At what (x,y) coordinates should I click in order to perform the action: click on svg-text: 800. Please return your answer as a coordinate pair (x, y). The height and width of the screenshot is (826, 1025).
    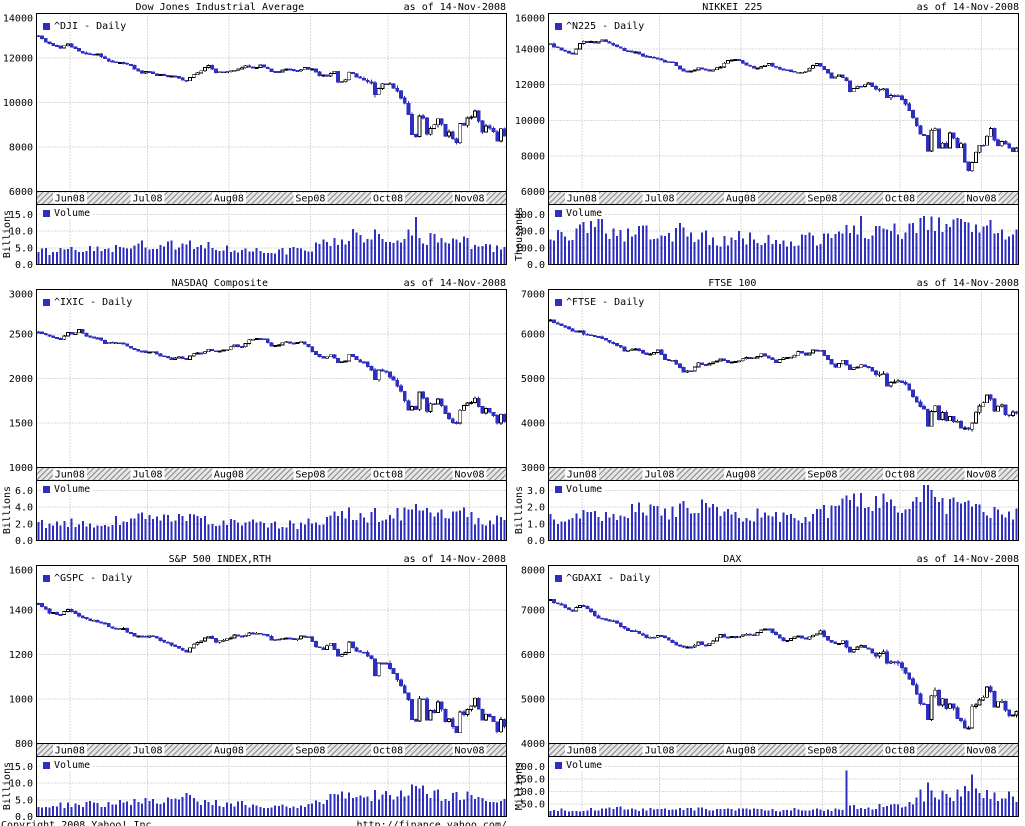
    Looking at the image, I should click on (24, 744).